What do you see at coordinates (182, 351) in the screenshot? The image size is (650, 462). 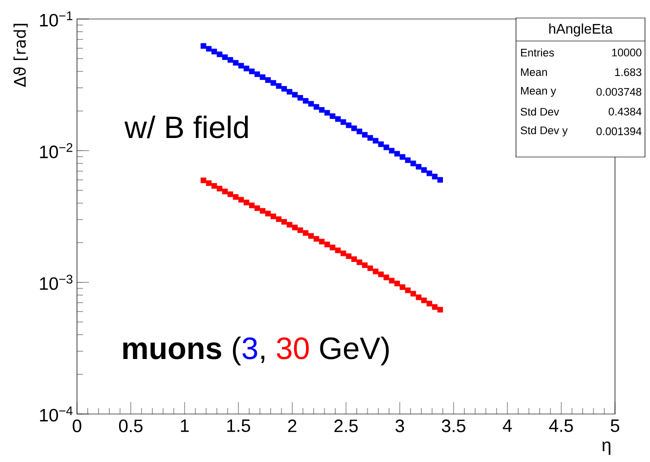 I see `annotation: muons (` at bounding box center [182, 351].